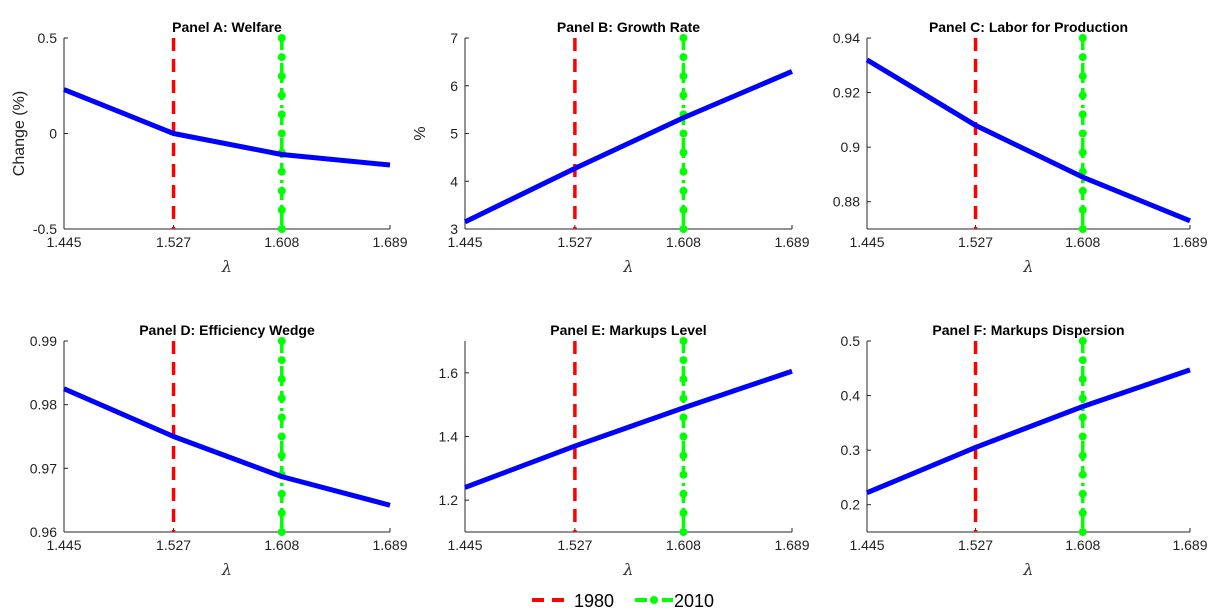 Image resolution: width=1210 pixels, height=610 pixels. Describe the element at coordinates (846, 38) in the screenshot. I see `y-tick-label: 0.94` at that location.